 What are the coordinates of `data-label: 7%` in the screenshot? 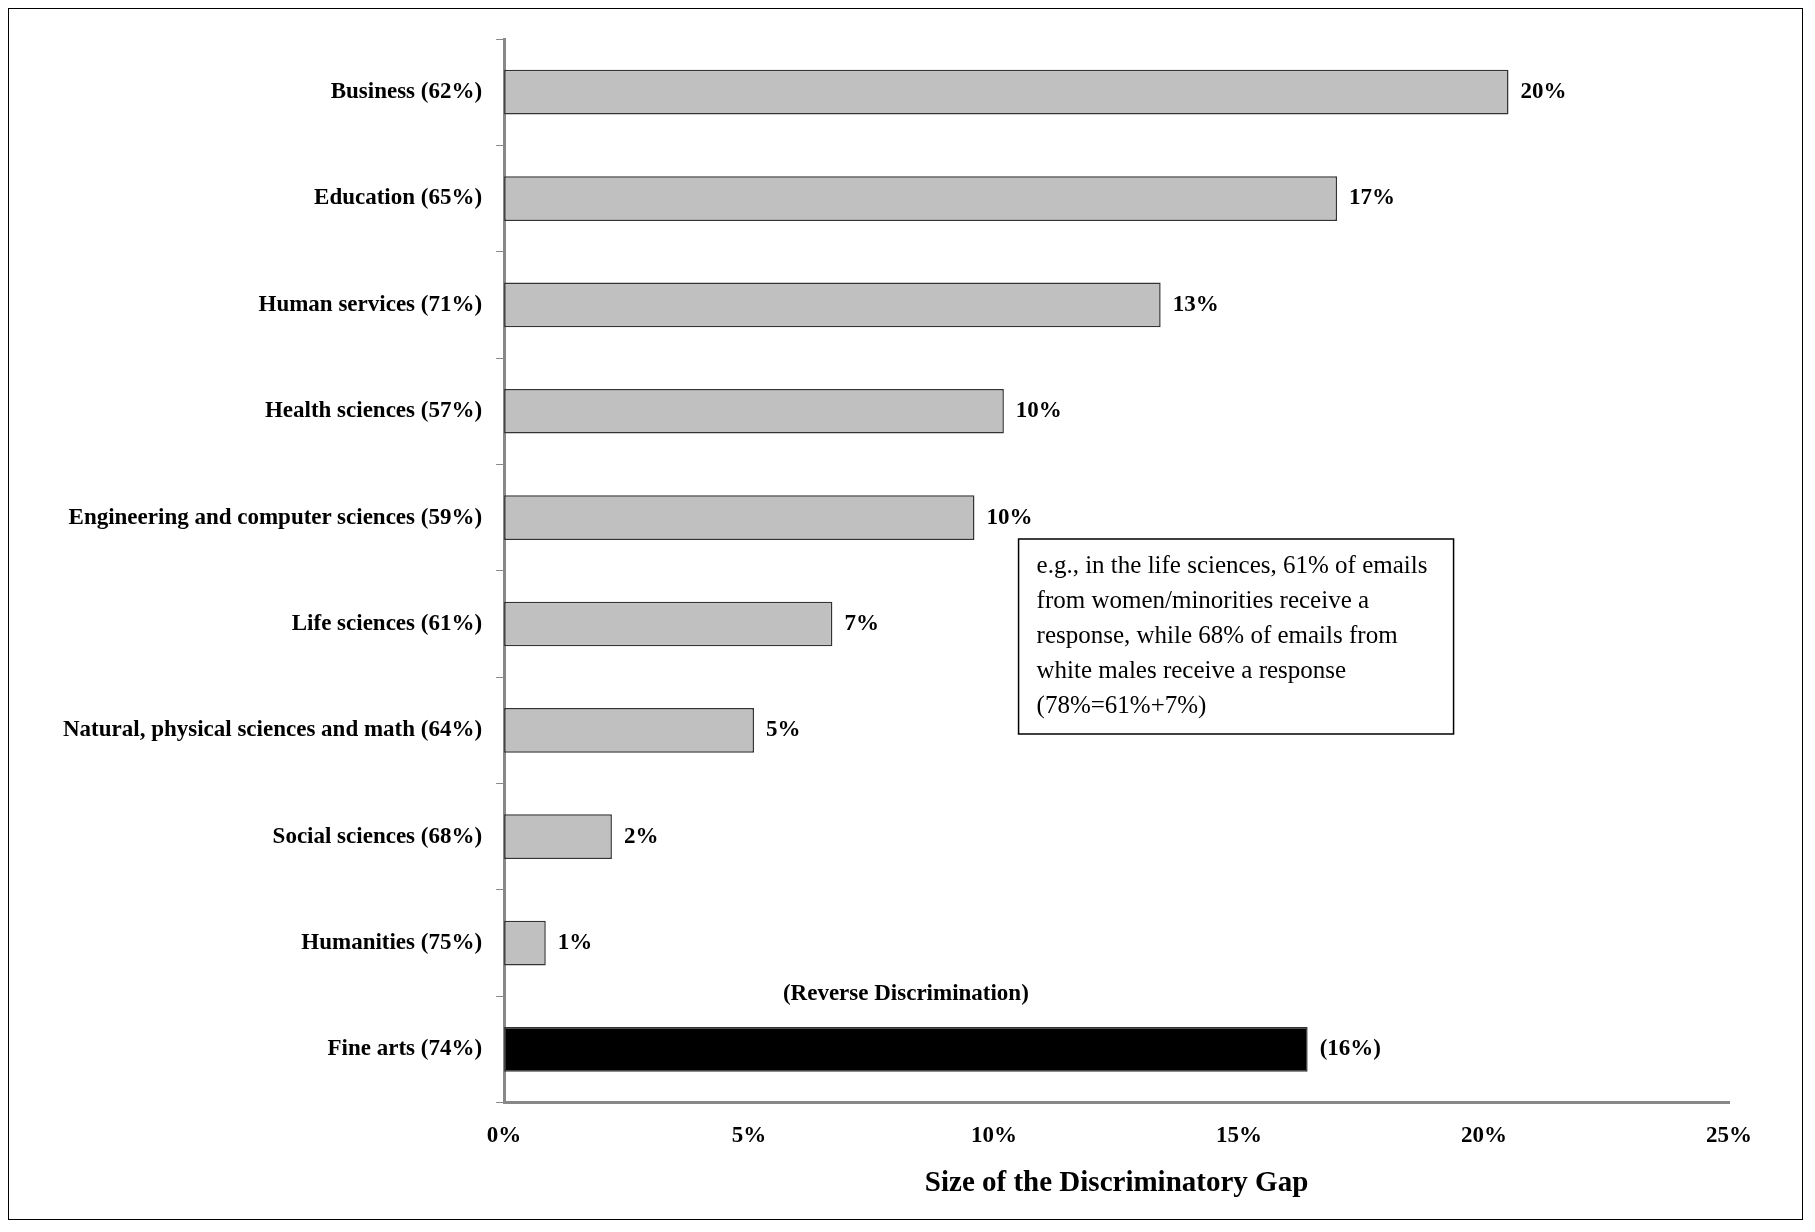 It's located at (861, 622).